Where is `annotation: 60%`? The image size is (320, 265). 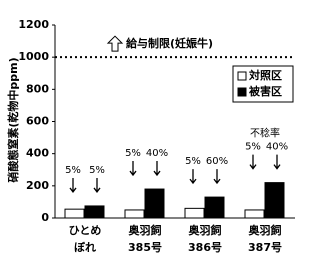 annotation: 60% is located at coordinates (217, 161).